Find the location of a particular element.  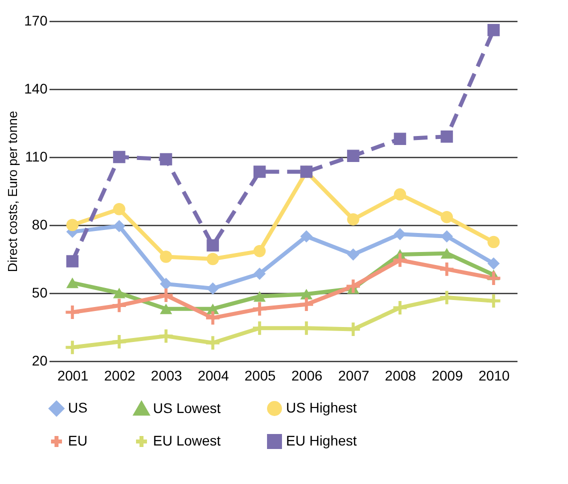

y-tick-label: 140 is located at coordinates (36, 88).